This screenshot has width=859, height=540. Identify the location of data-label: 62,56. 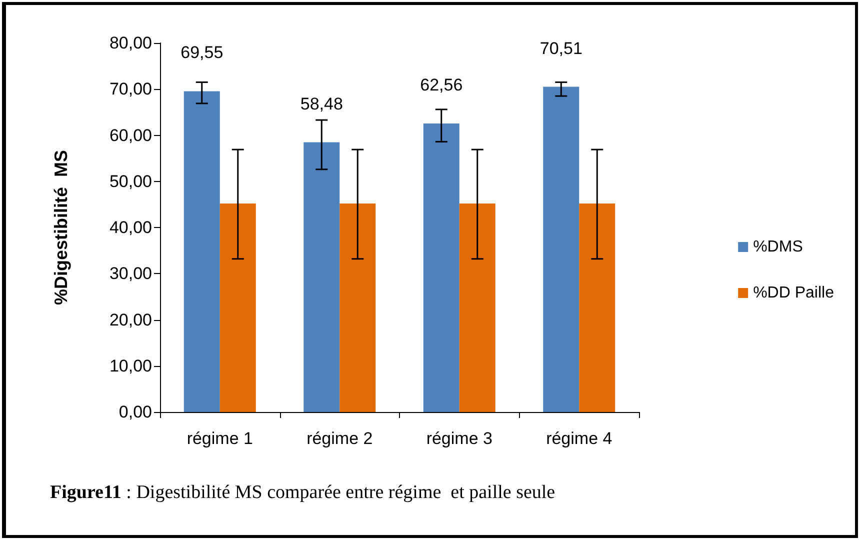
(441, 84).